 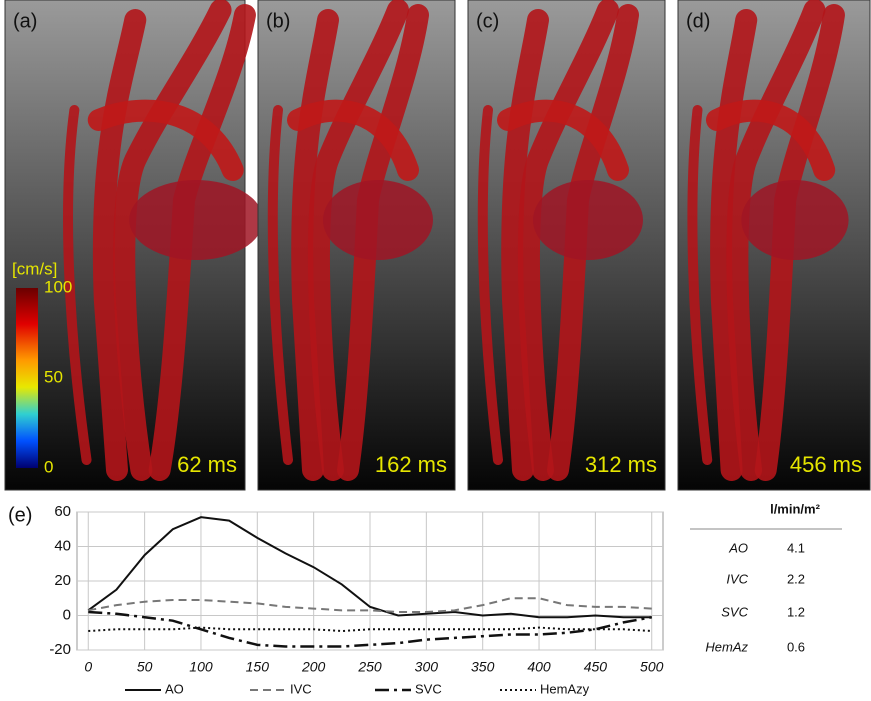 I want to click on table-row-value: 2.2, so click(x=796, y=578).